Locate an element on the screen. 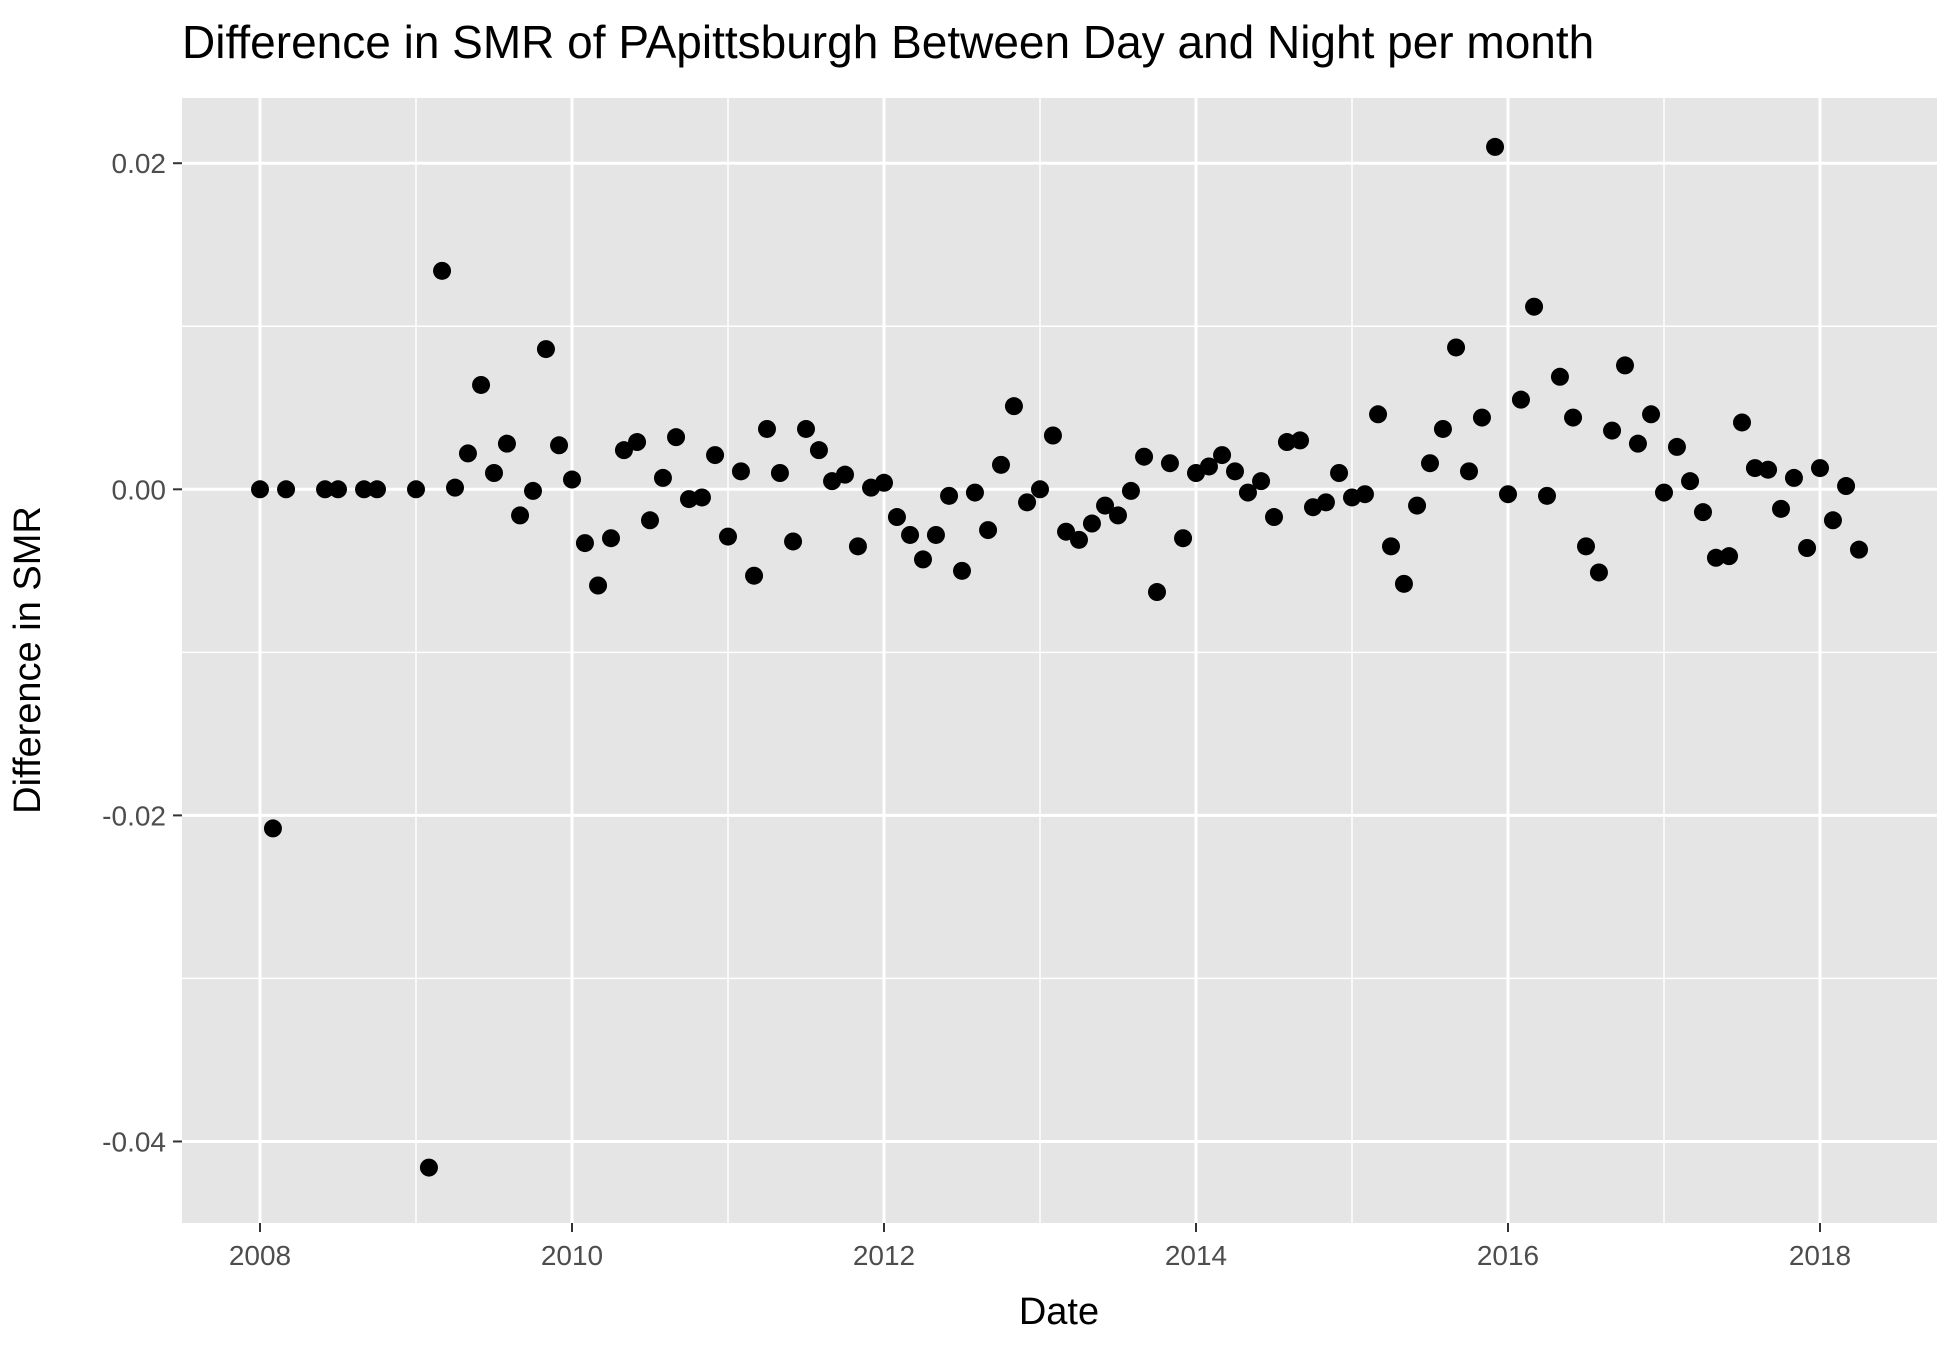 The height and width of the screenshot is (1349, 1950). x-axis-title: Date is located at coordinates (1059, 1312).